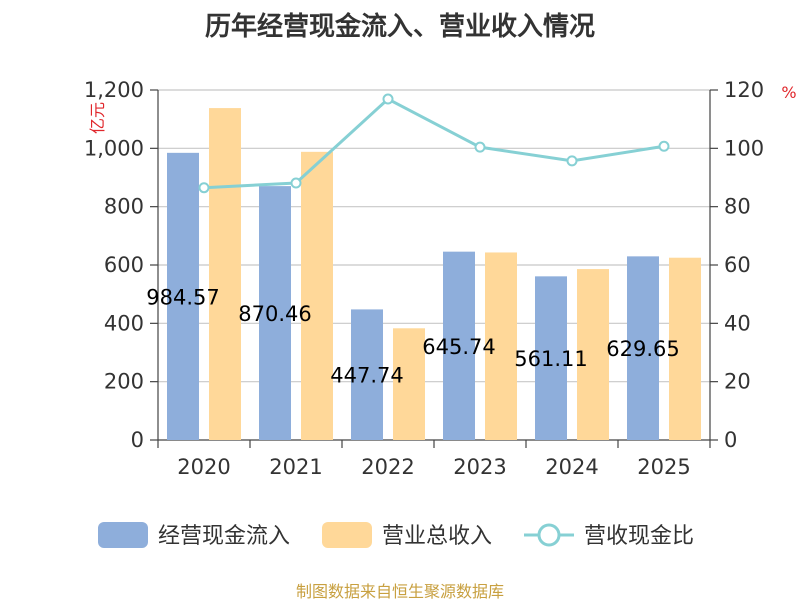 This screenshot has height=602, width=800. What do you see at coordinates (124, 382) in the screenshot?
I see `y-left-tick-label: 200` at bounding box center [124, 382].